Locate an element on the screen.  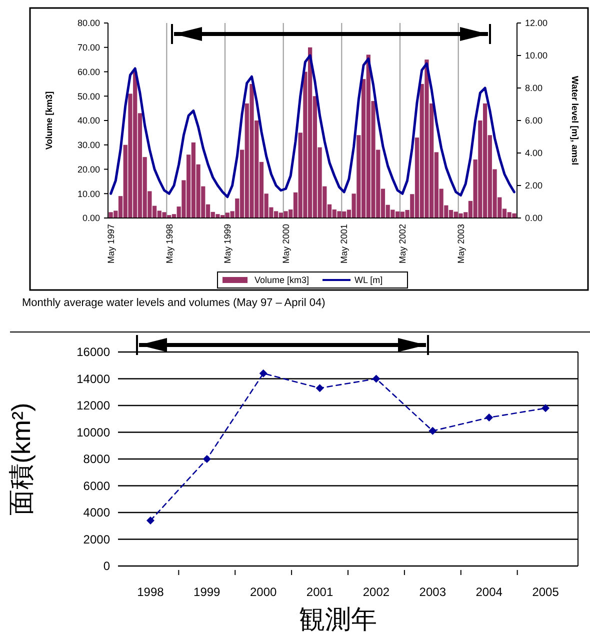
y-tick-label: 0 is located at coordinates (106, 566).